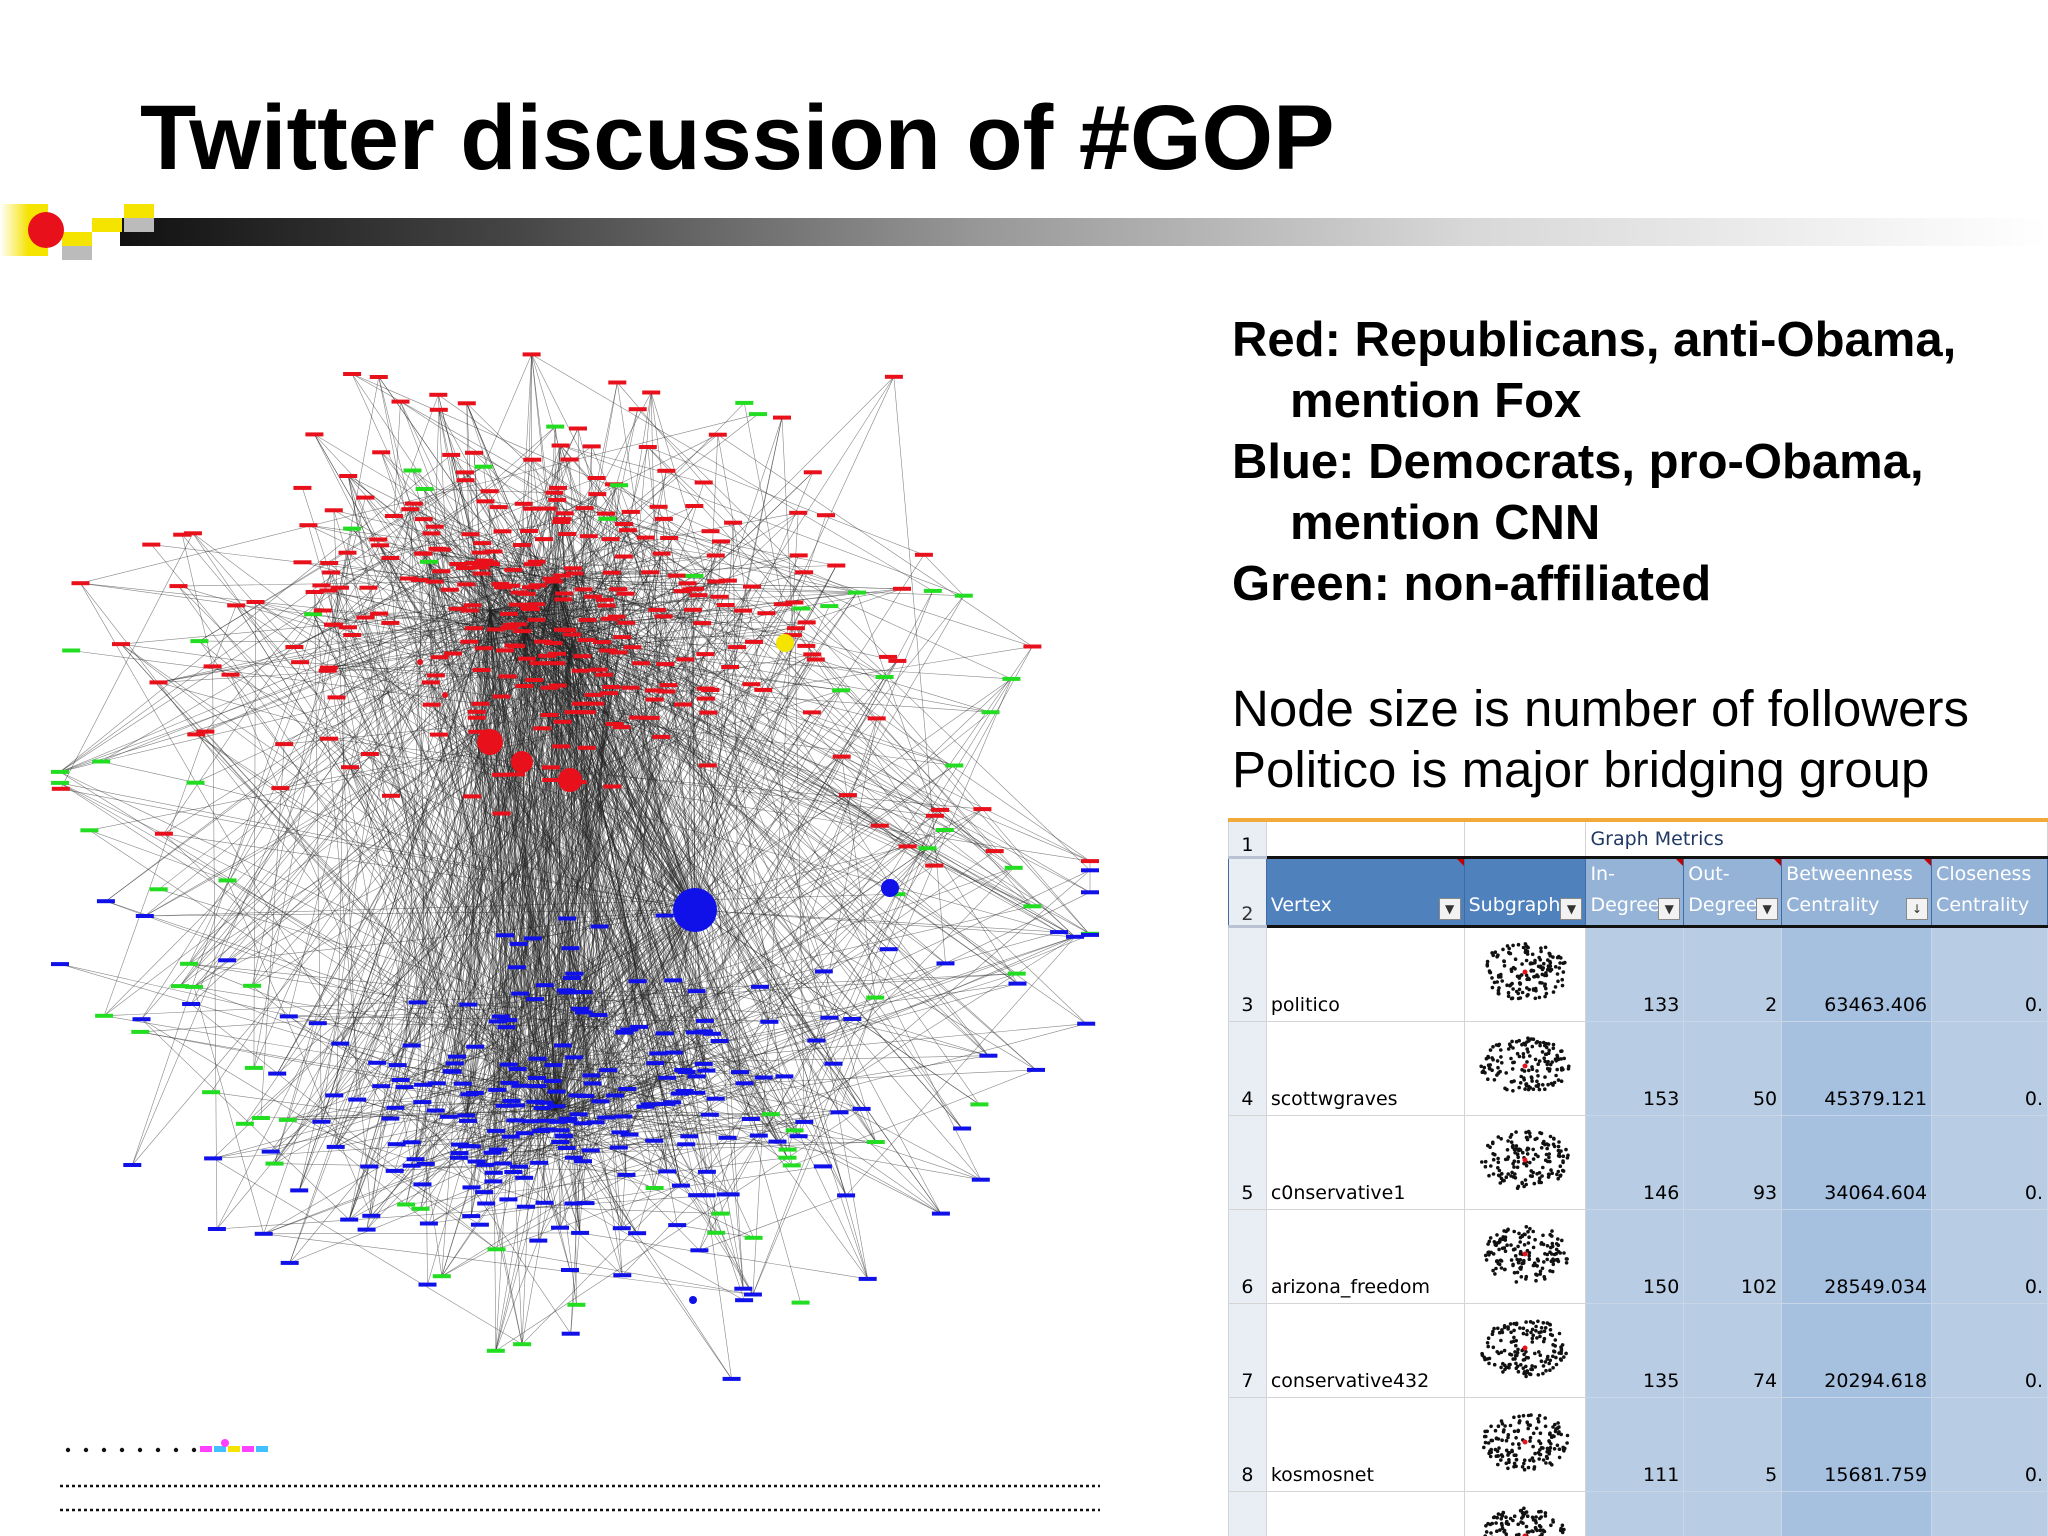  Describe the element at coordinates (1635, 1068) in the screenshot. I see `cell-in-degree: 153` at that location.